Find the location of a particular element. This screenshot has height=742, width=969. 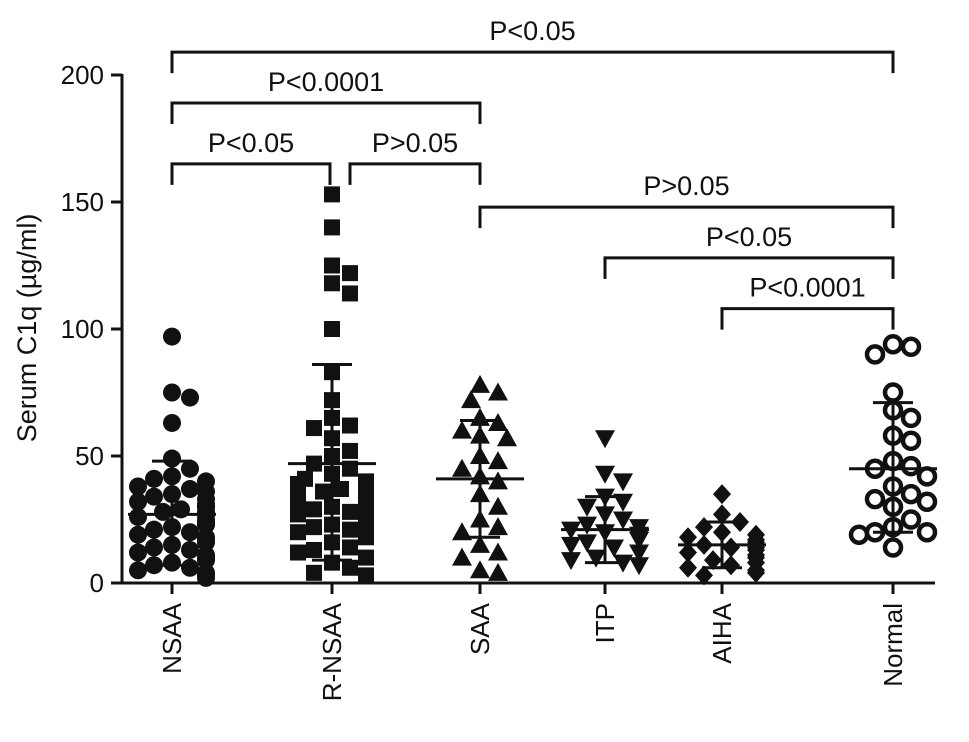

y-tick-label: 100 is located at coordinates (82, 329).